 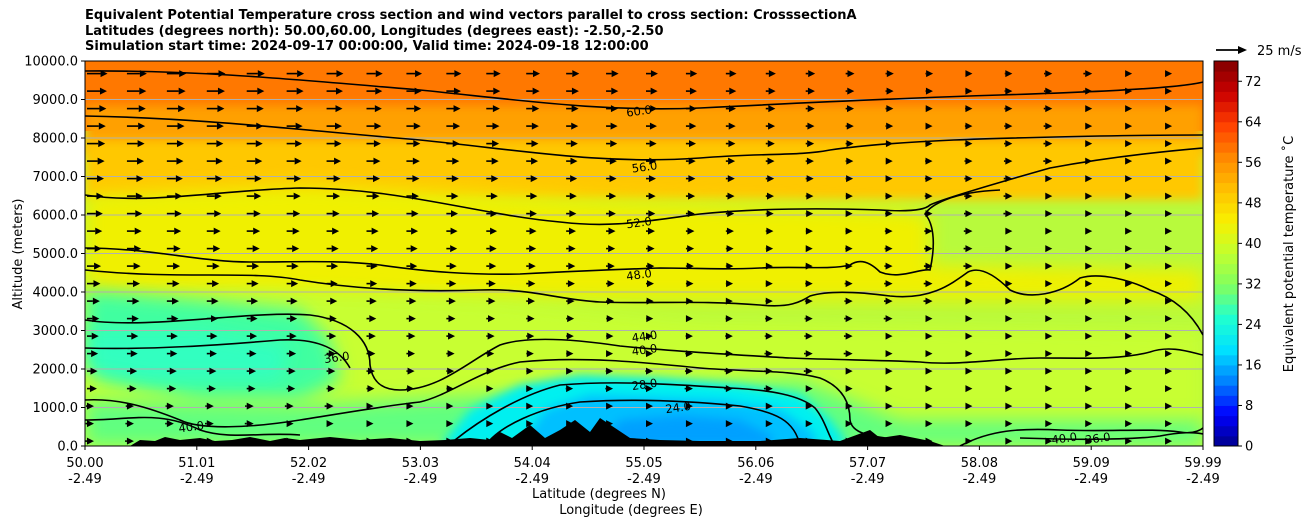 I want to click on y-tick-label-6: 6000.0, so click(x=56, y=216).